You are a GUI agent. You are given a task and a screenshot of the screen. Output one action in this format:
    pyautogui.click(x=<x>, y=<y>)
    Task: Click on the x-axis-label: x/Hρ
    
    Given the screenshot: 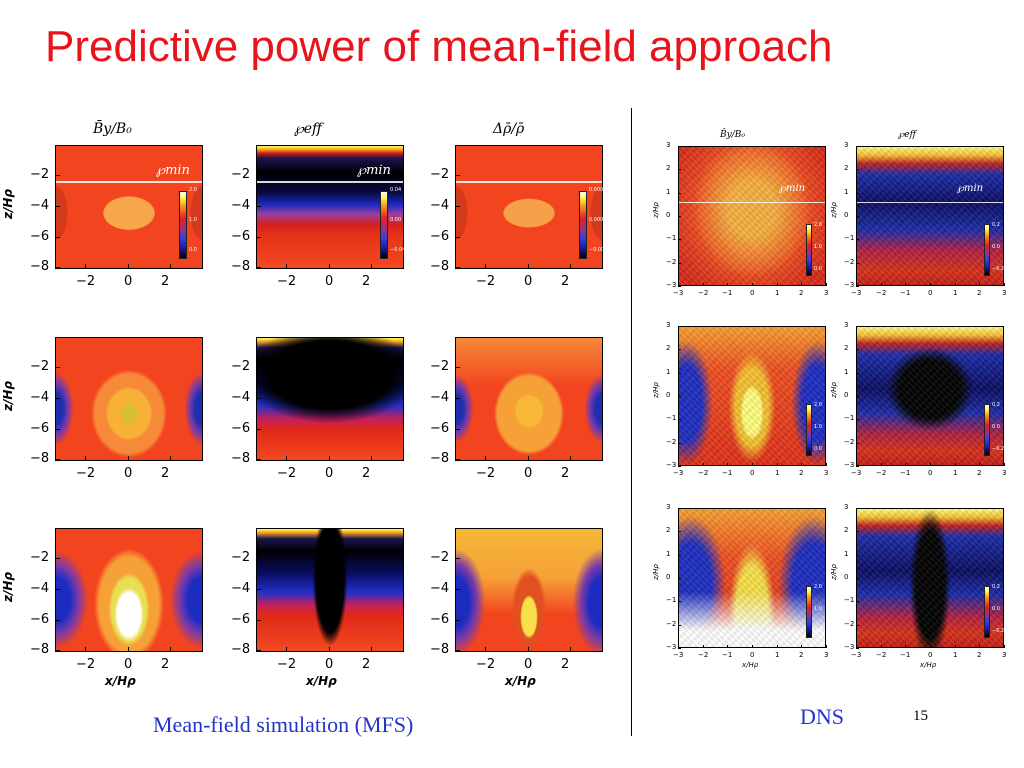 What is the action you would take?
    pyautogui.click(x=750, y=665)
    